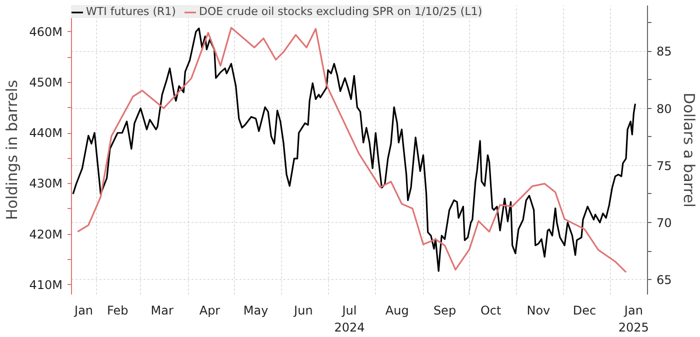  What do you see at coordinates (664, 109) in the screenshot?
I see `y2-tick-label: 80` at bounding box center [664, 109].